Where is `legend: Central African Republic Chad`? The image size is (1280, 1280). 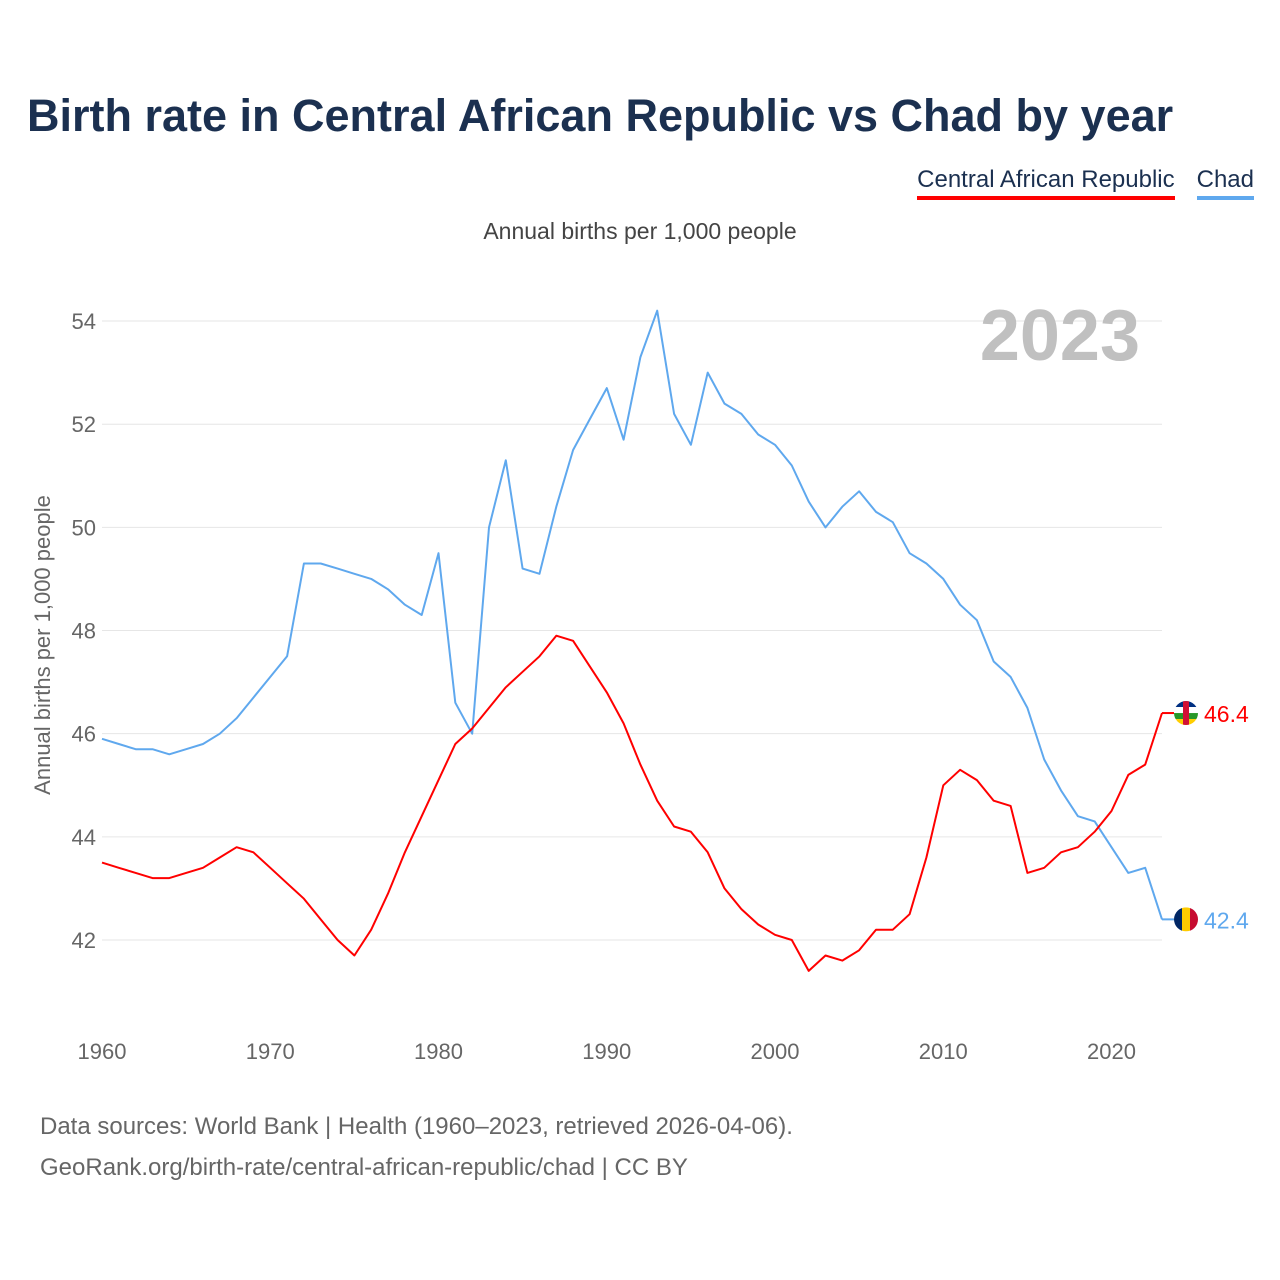
legend: Central African Republic Chad is located at coordinates (1085, 183).